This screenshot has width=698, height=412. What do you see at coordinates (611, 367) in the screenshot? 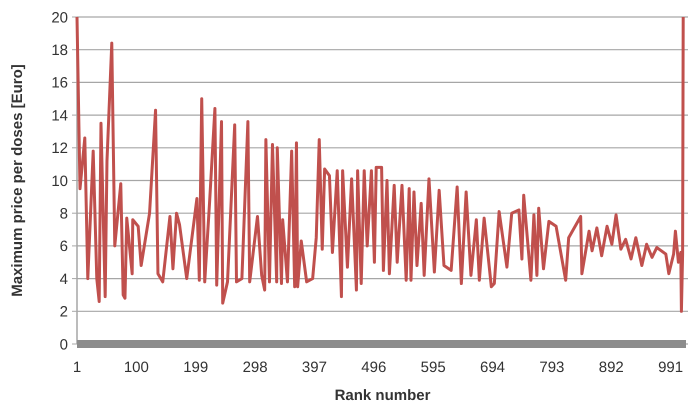
I see `x-tick-label: 892` at bounding box center [611, 367].